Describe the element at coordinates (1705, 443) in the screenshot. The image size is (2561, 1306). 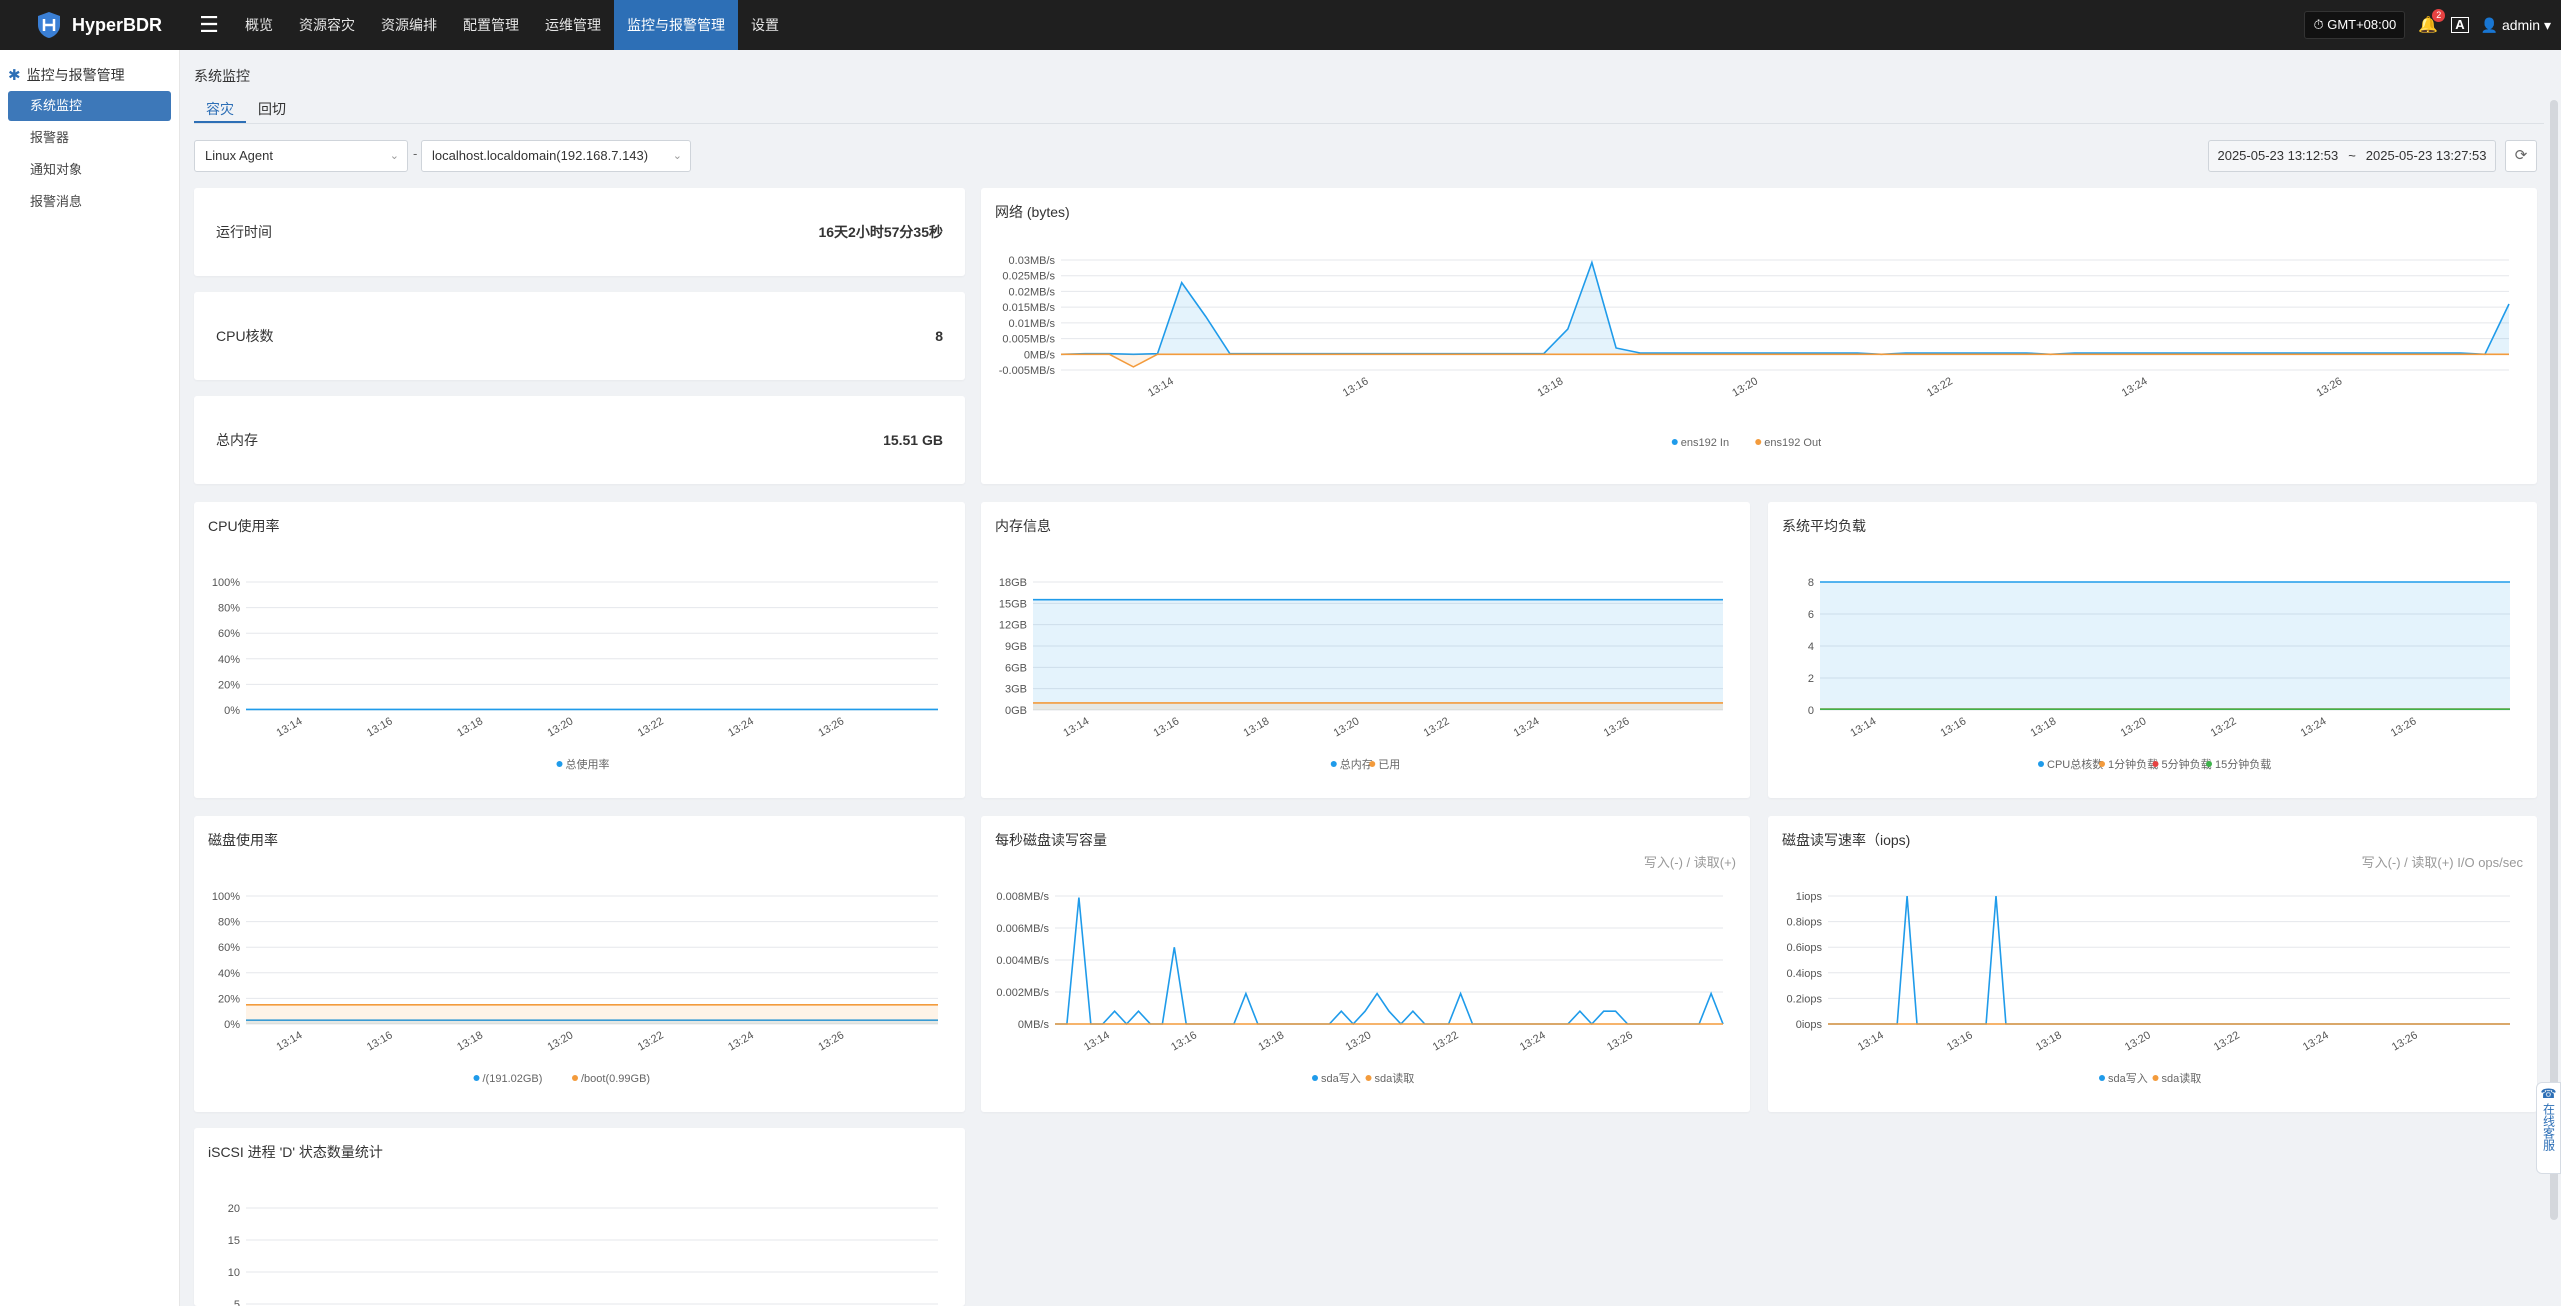
I see `legend-label: ens192 In` at that location.